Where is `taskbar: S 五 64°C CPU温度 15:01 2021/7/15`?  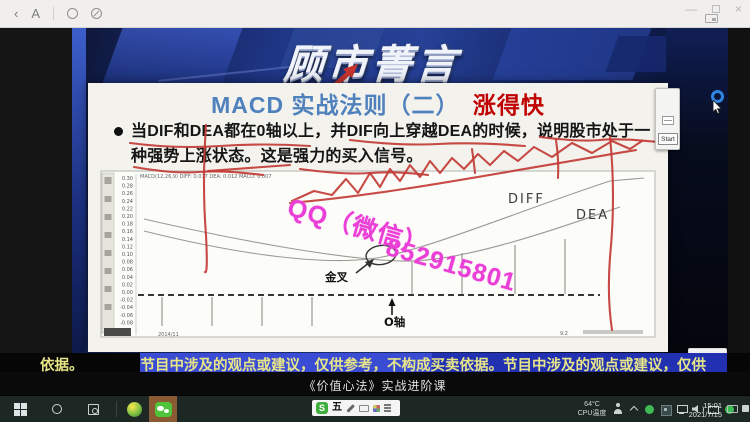
taskbar: S 五 64°C CPU温度 15:01 2021/7/15 is located at coordinates (375, 408).